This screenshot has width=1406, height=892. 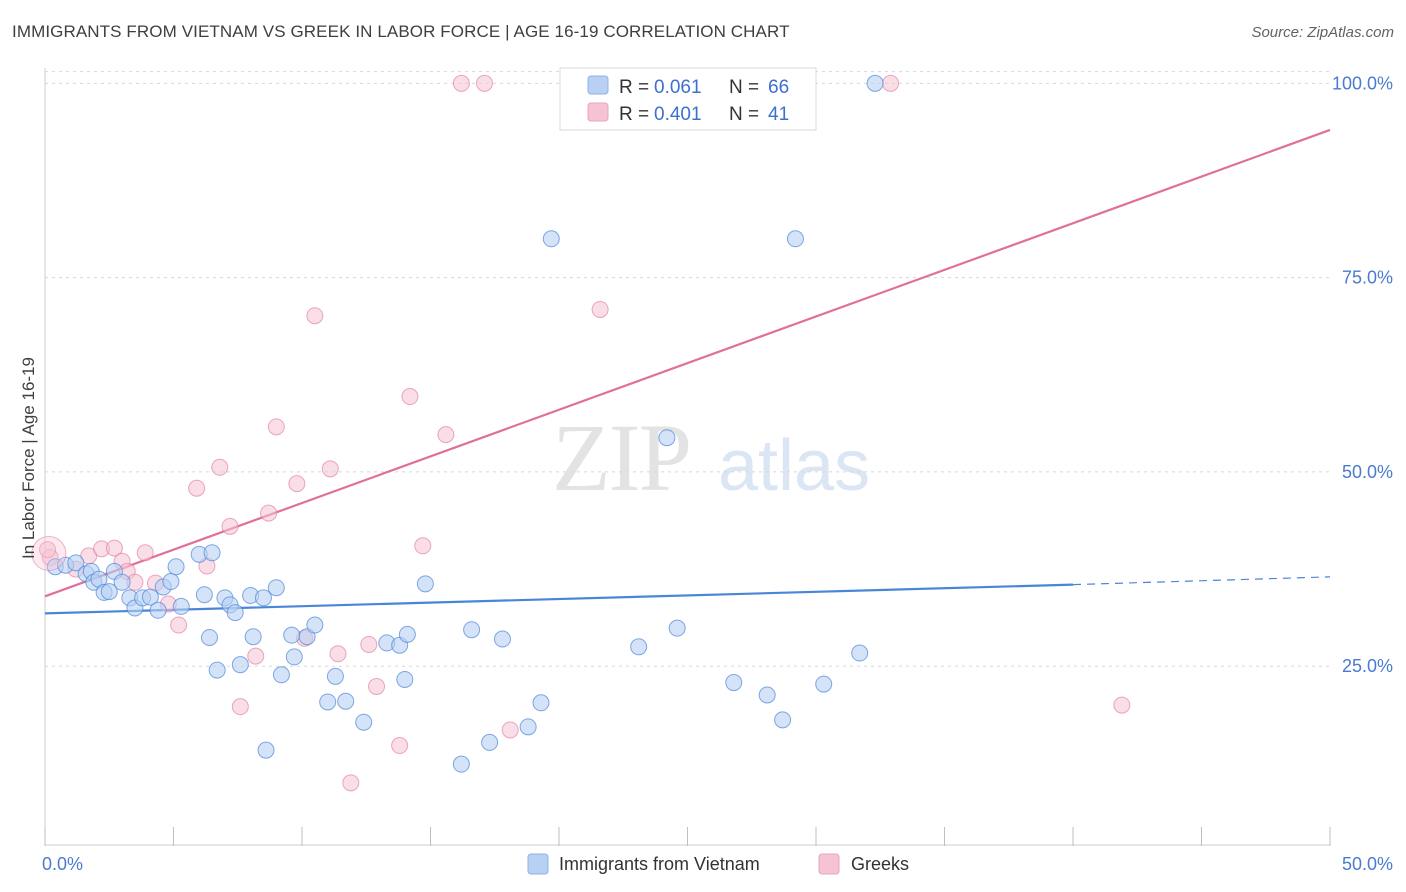 I want to click on legend-r-value-vietnam: 0.061, so click(x=678, y=87).